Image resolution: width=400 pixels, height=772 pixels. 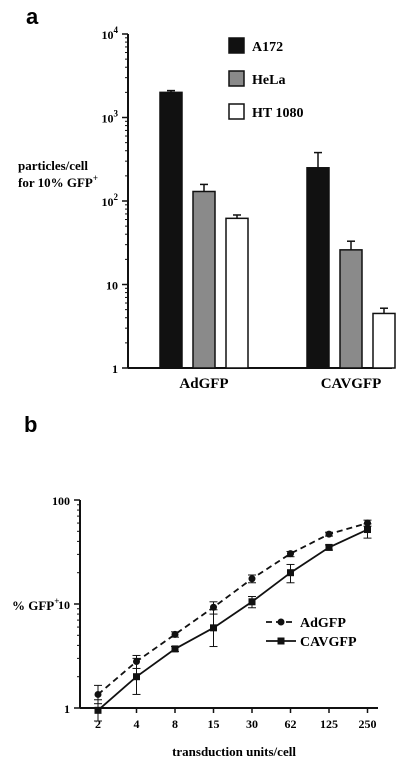 What do you see at coordinates (368, 724) in the screenshot?
I see `panel-b-xtick-label: 250` at bounding box center [368, 724].